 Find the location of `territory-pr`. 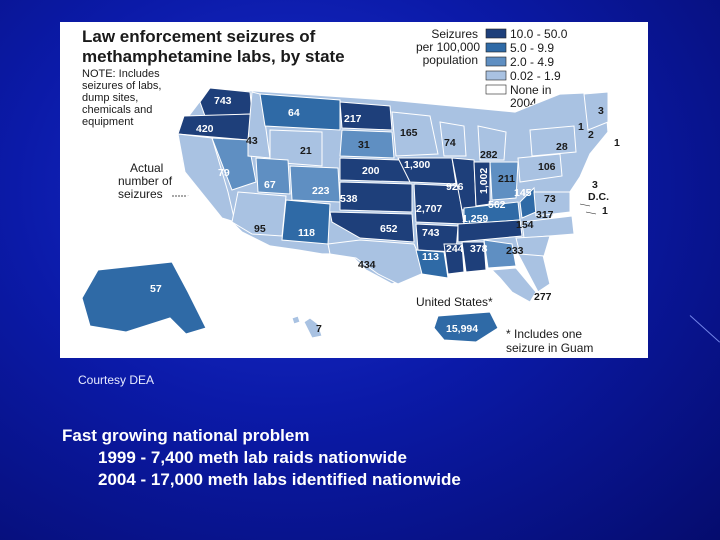

territory-pr is located at coordinates (466, 327).